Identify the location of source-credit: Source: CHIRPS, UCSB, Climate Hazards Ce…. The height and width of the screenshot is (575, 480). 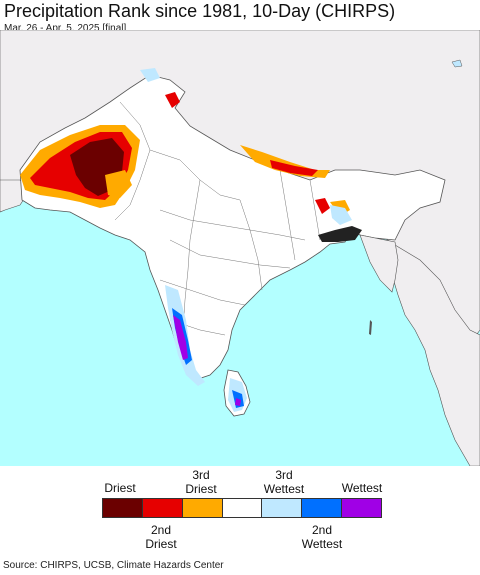
(113, 565).